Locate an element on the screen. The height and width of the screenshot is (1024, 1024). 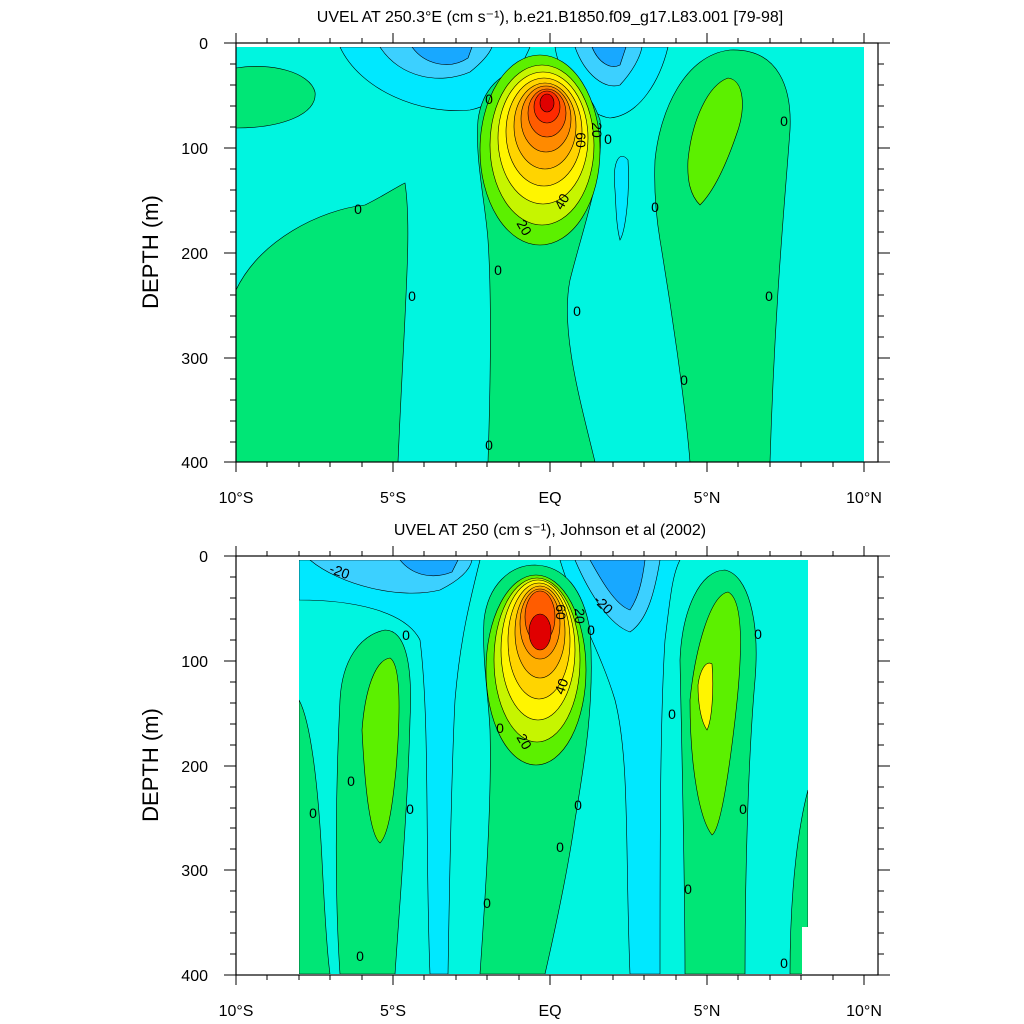
fill-level-plus0-south-deep is located at coordinates (322, 322).